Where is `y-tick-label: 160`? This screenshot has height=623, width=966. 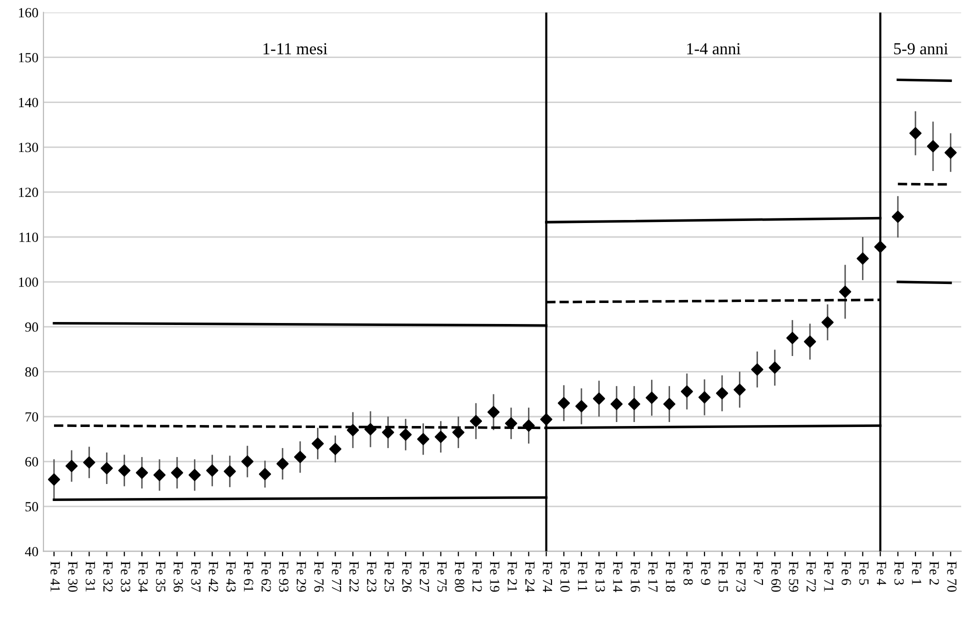
y-tick-label: 160 is located at coordinates (28, 13).